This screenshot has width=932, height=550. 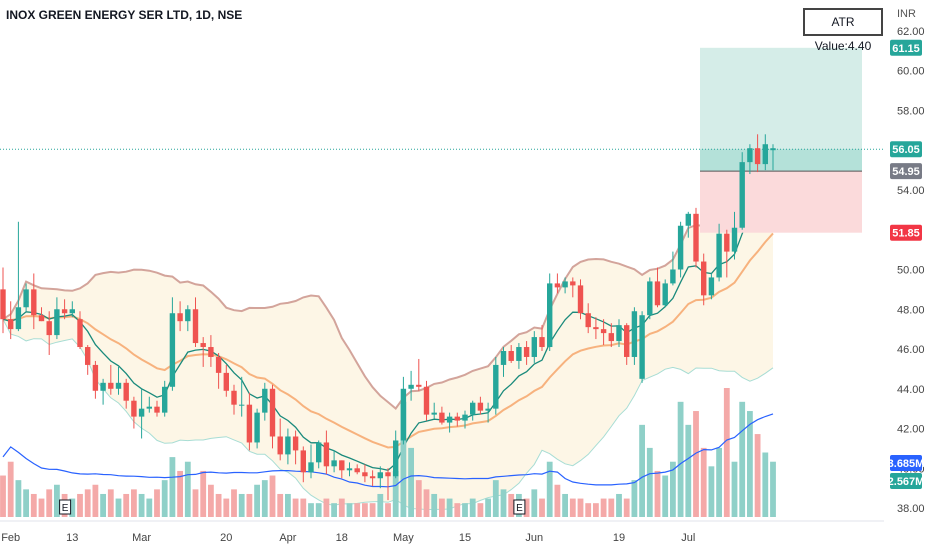 What do you see at coordinates (911, 310) in the screenshot?
I see `y-tick-label: 48.00` at bounding box center [911, 310].